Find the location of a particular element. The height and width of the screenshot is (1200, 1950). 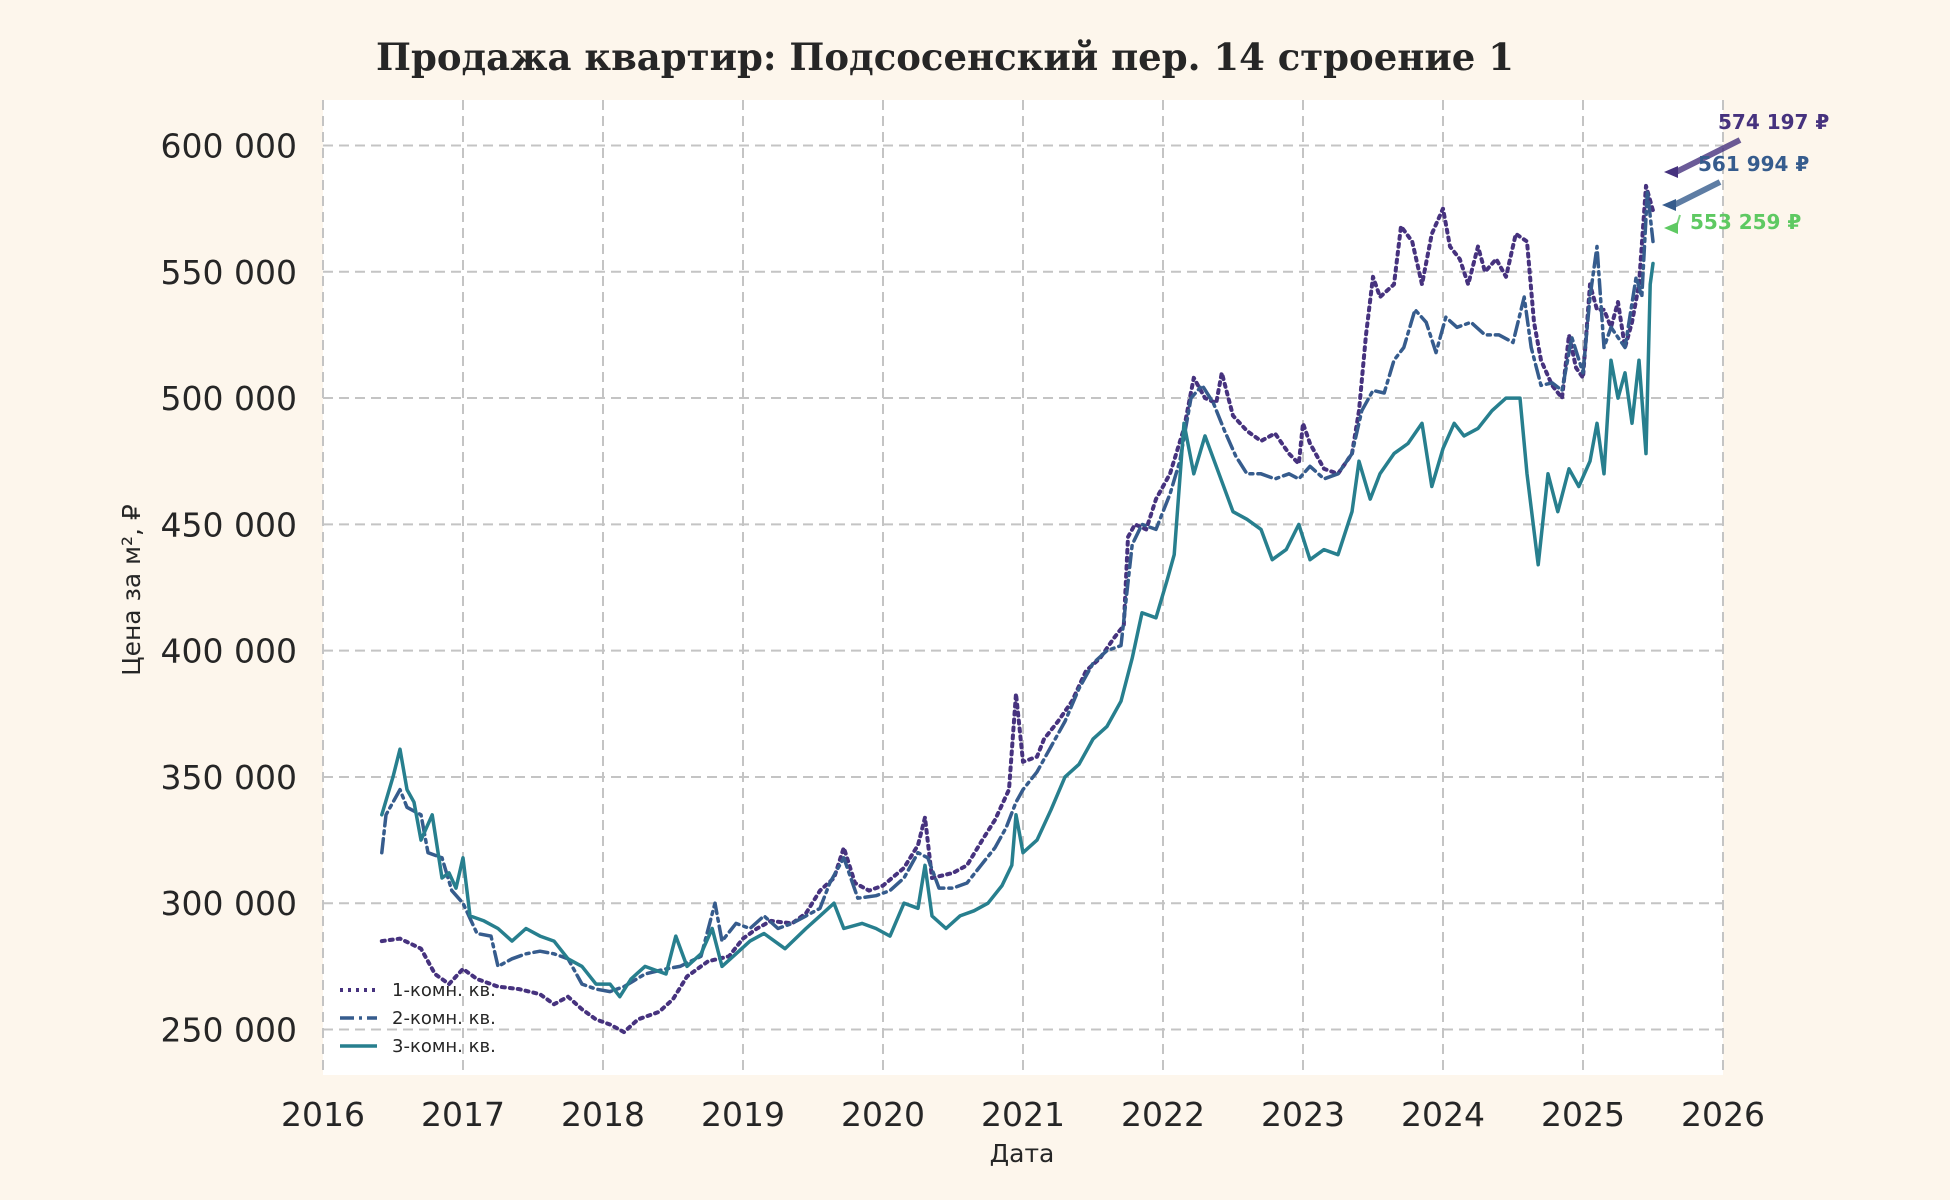

x-tick-label: 2017 is located at coordinates (463, 1114).